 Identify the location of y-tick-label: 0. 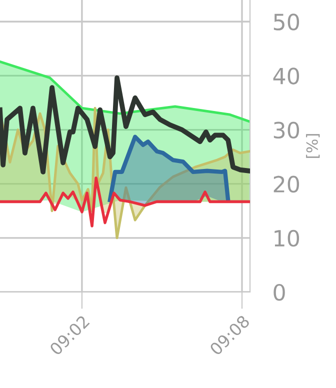
(279, 292).